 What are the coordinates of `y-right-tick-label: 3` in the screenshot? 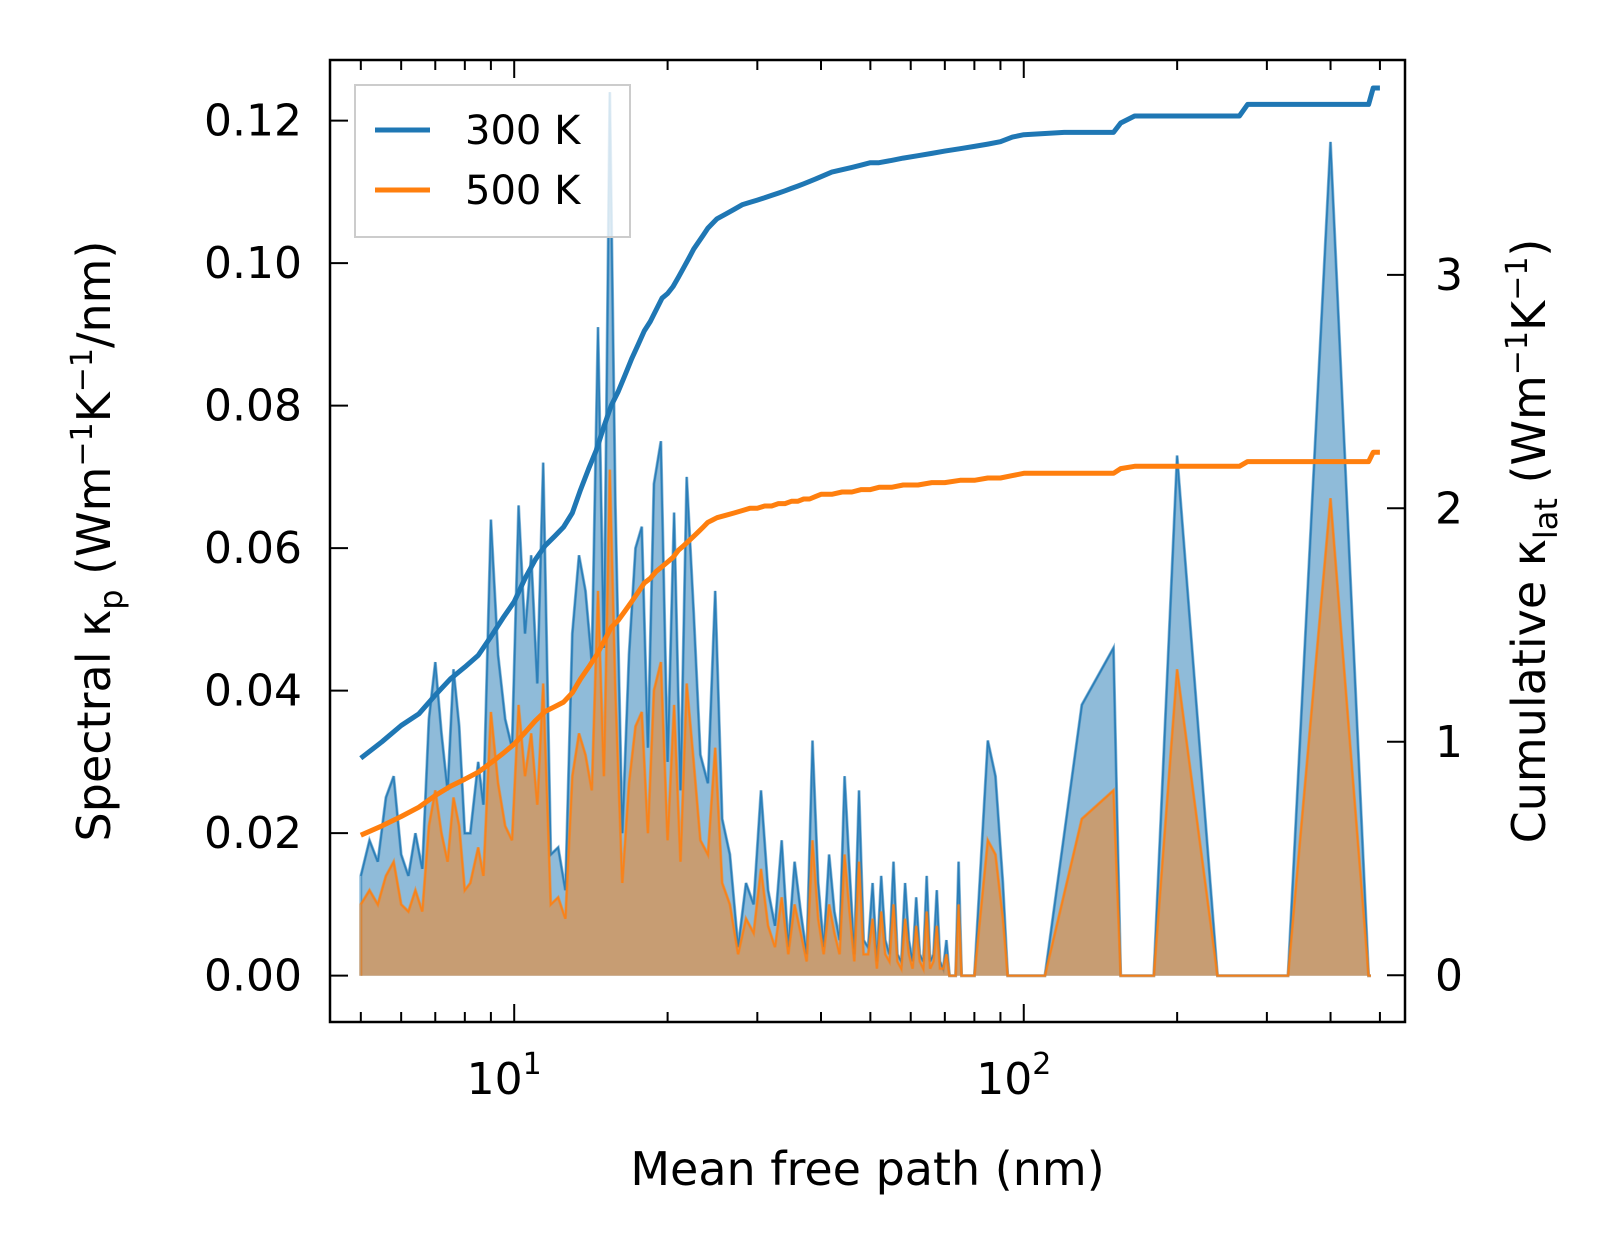 It's located at (1449, 275).